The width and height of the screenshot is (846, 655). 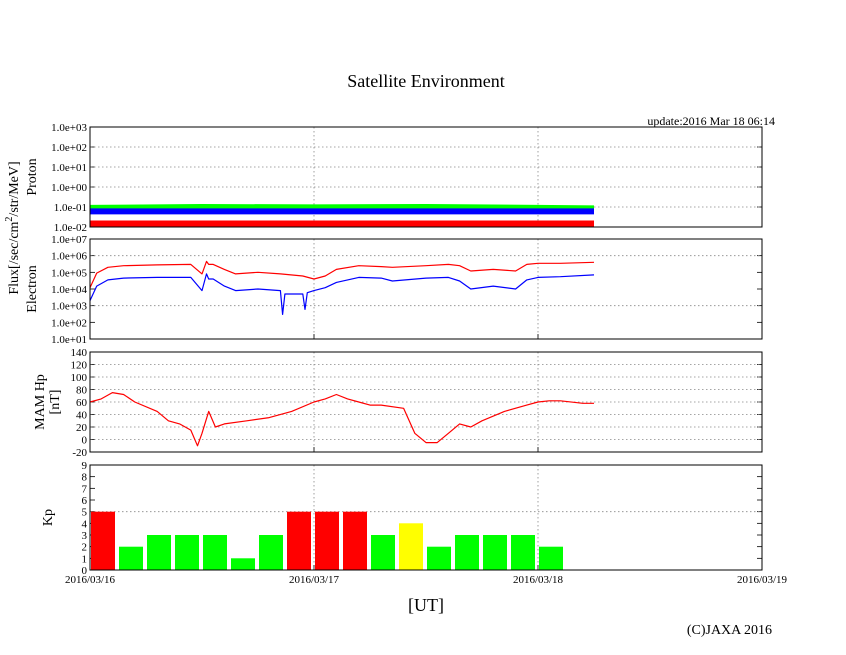 What do you see at coordinates (85, 524) in the screenshot?
I see `y-tick-label: 4` at bounding box center [85, 524].